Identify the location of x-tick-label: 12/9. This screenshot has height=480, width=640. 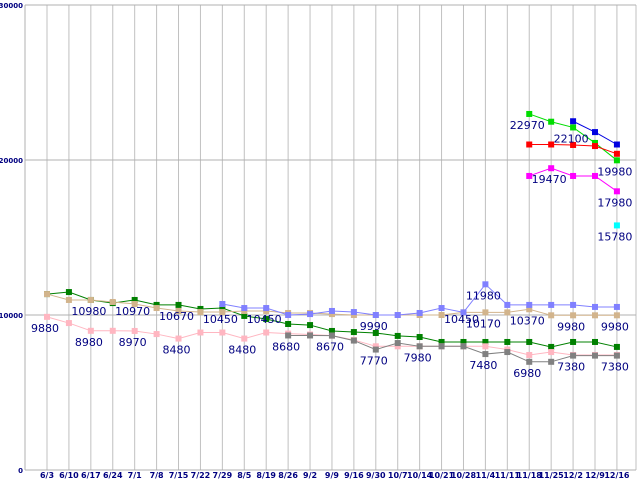
(595, 475).